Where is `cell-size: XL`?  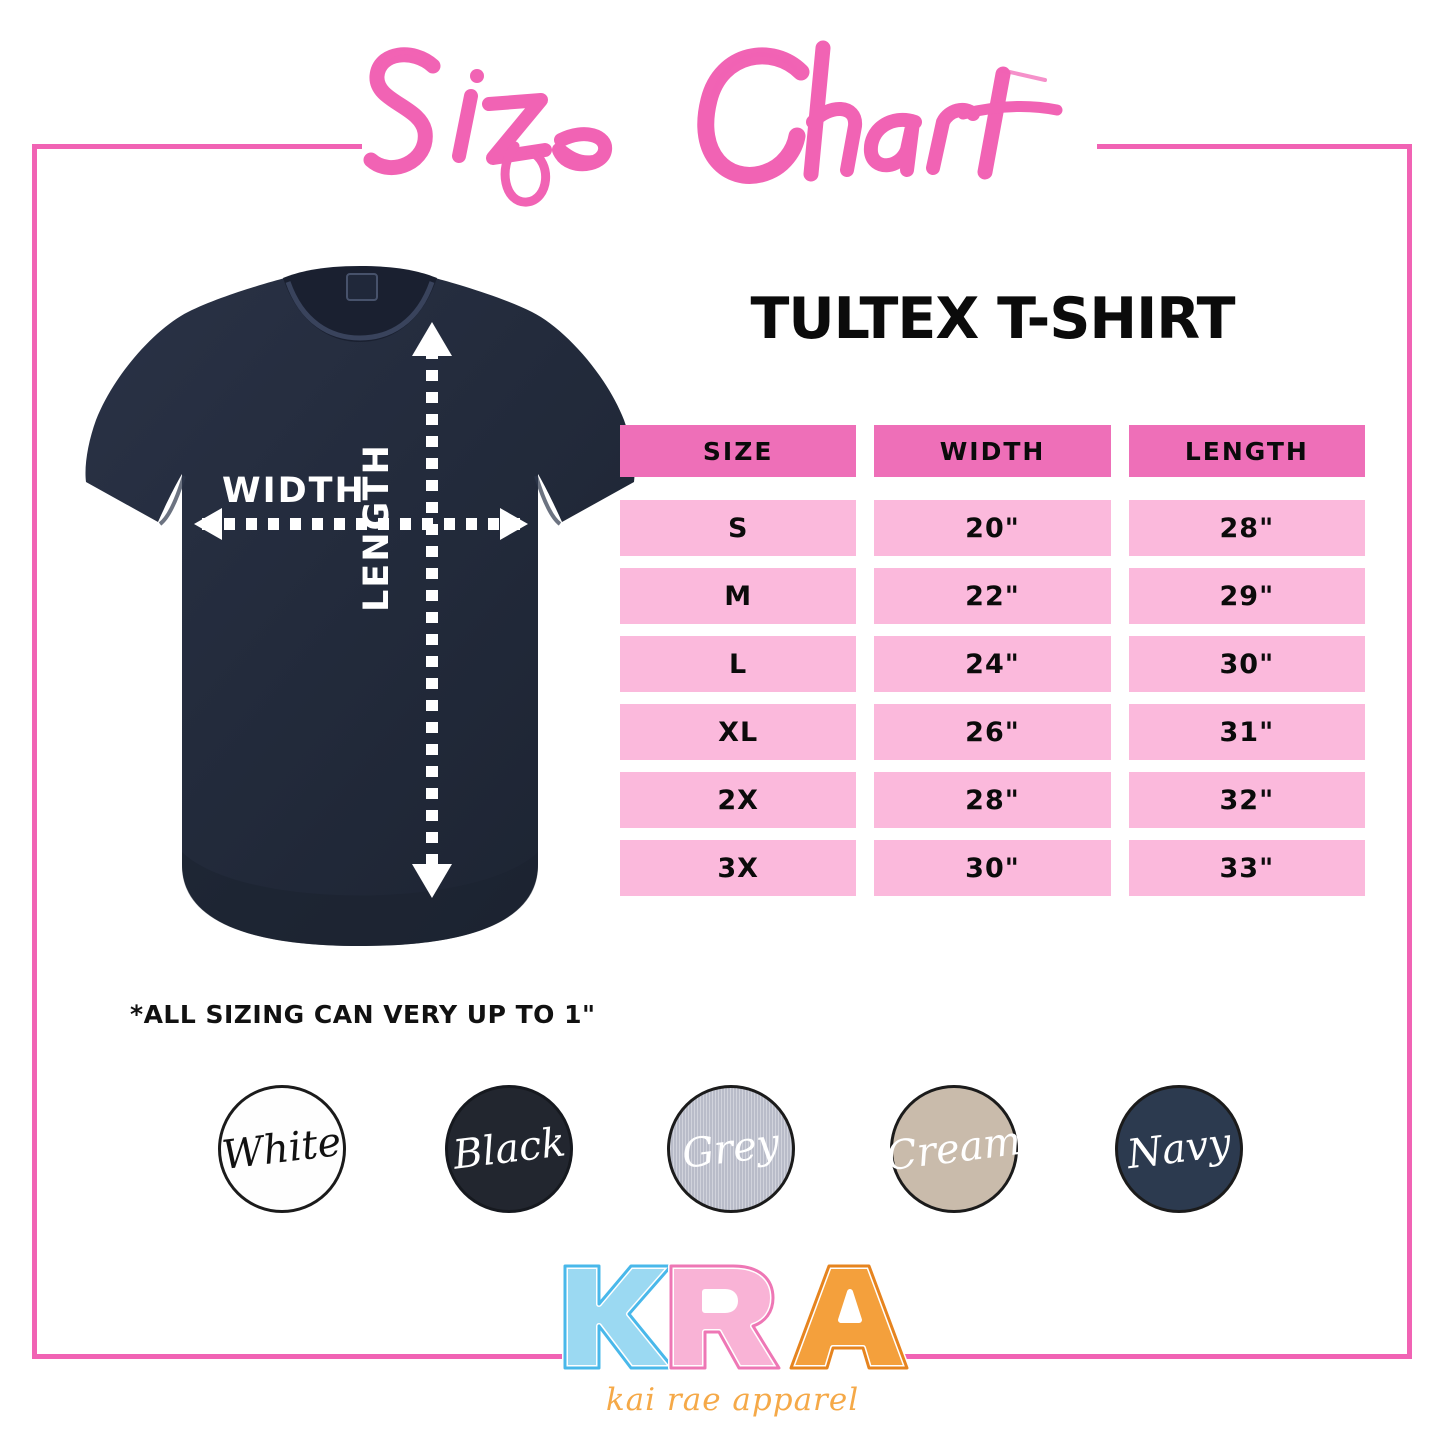
cell-size: XL is located at coordinates (738, 732).